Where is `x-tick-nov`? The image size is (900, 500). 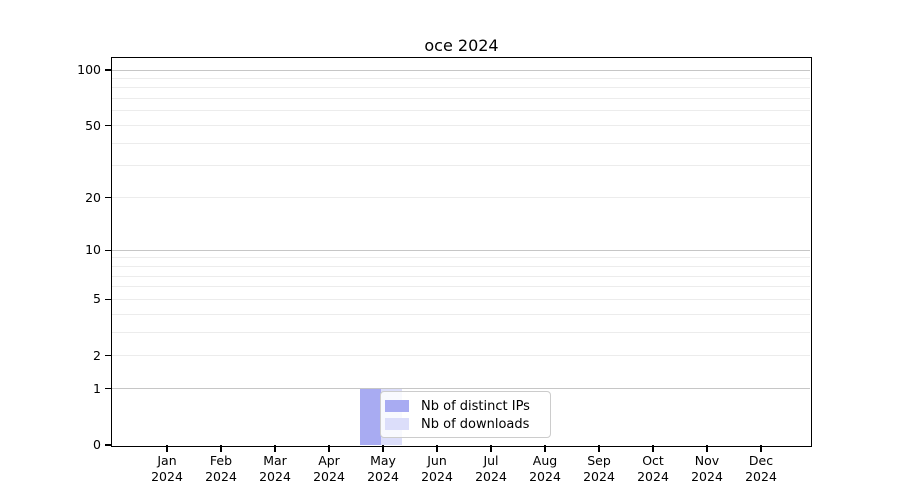
x-tick-nov is located at coordinates (707, 448).